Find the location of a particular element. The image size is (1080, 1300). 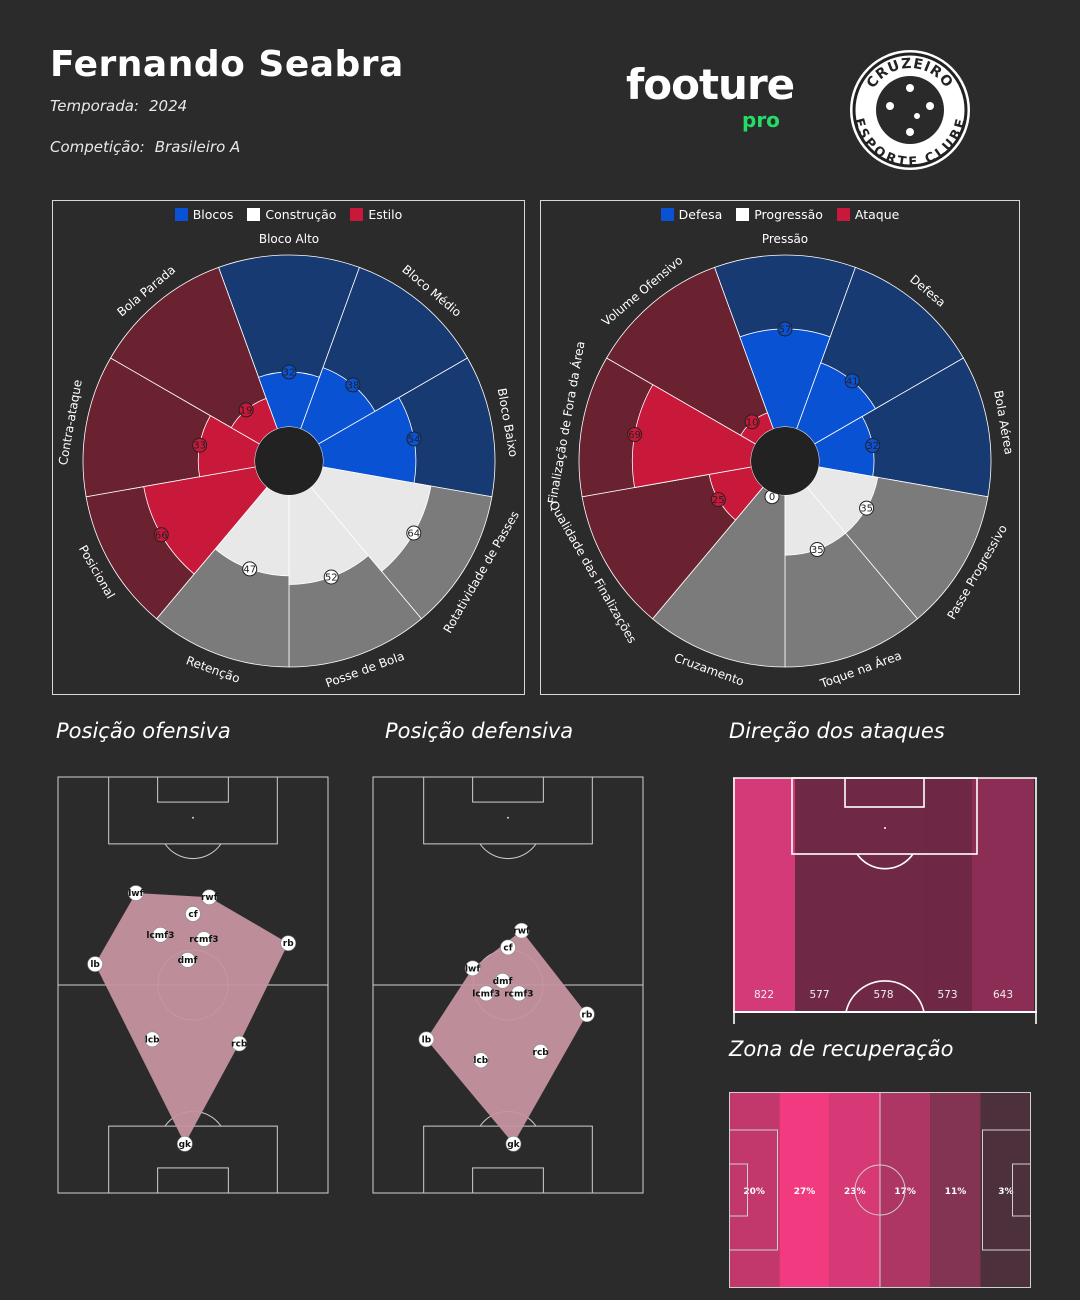

radar-value-label: 52 is located at coordinates (331, 577).